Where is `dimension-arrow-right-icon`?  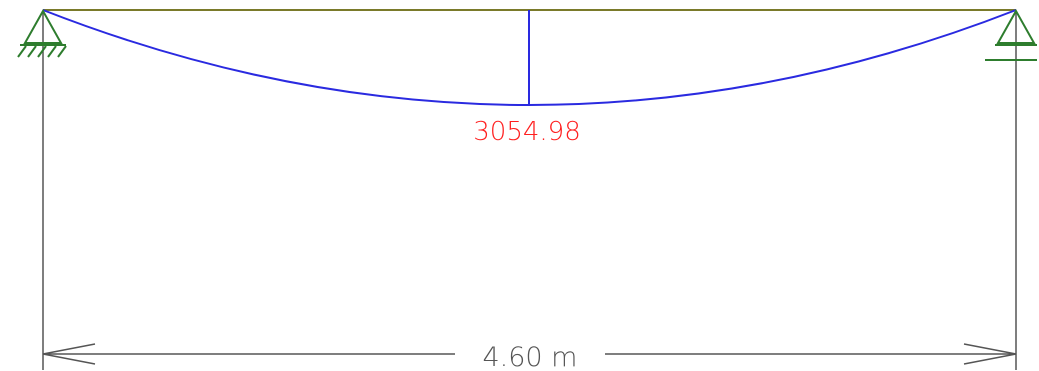 dimension-arrow-right-icon is located at coordinates (990, 354).